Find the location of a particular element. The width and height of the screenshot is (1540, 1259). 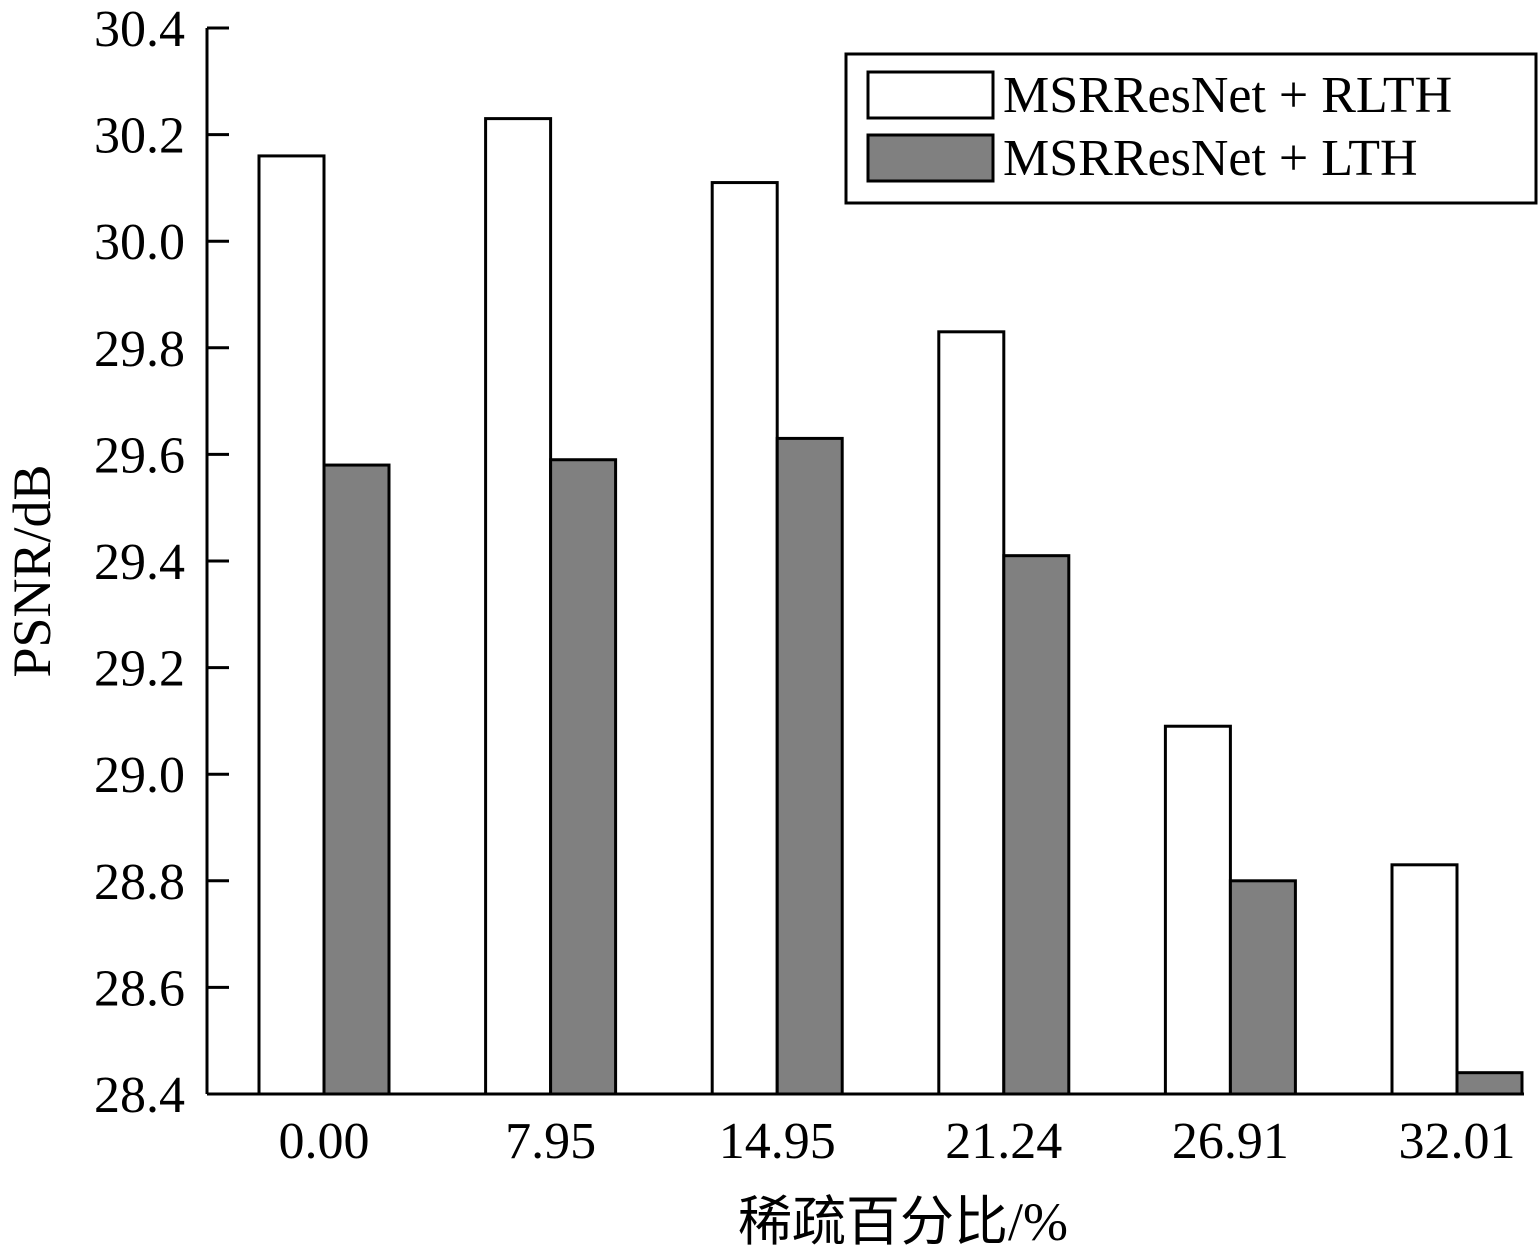

x-tick-label: 21.24 is located at coordinates (1003, 1141).